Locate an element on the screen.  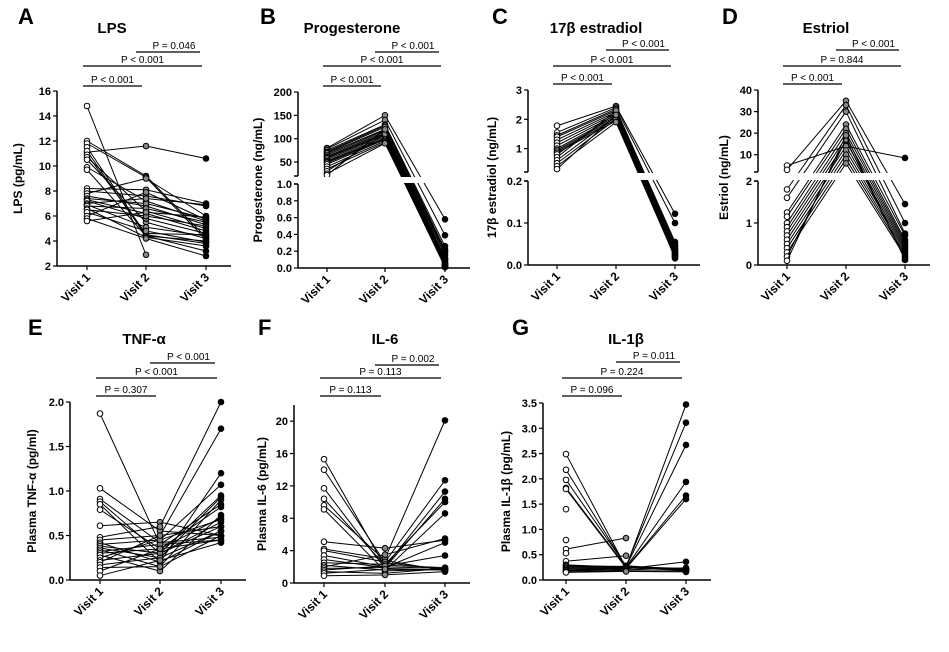
y-tick-label: 8 is located at coordinates (48, 192).